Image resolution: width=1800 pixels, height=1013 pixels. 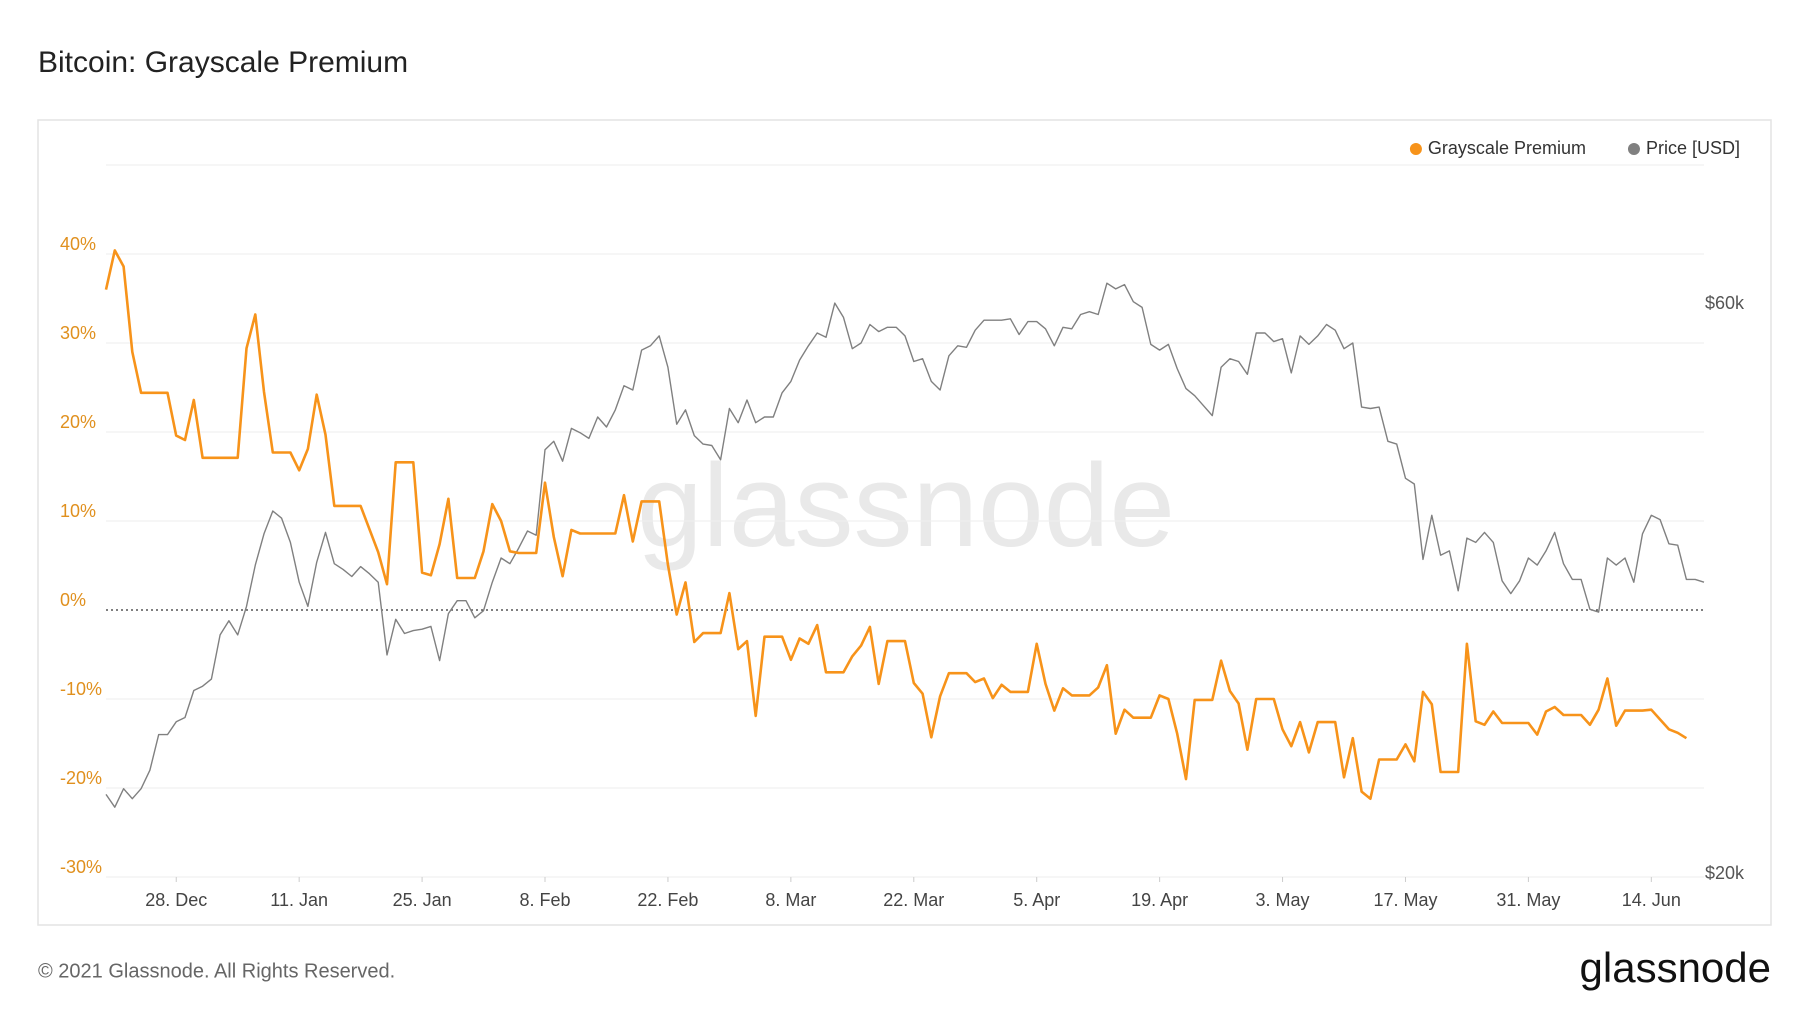 What do you see at coordinates (790, 900) in the screenshot?
I see `x-tick-label: 8. Mar` at bounding box center [790, 900].